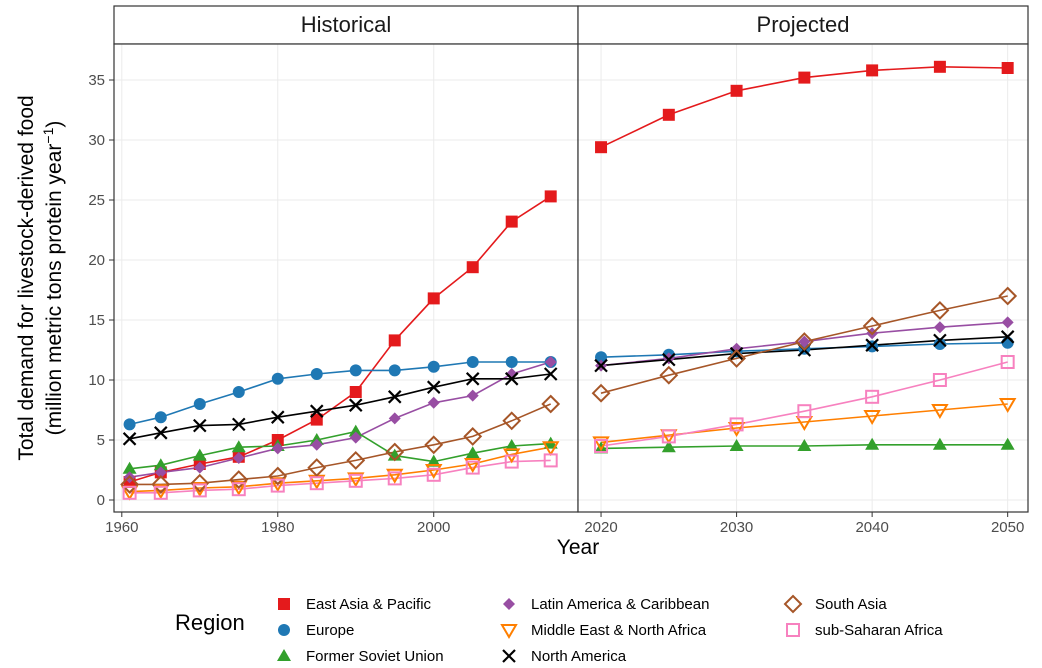 The width and height of the screenshot is (1042, 668). I want to click on x-tick-label: 2050, so click(1007, 527).